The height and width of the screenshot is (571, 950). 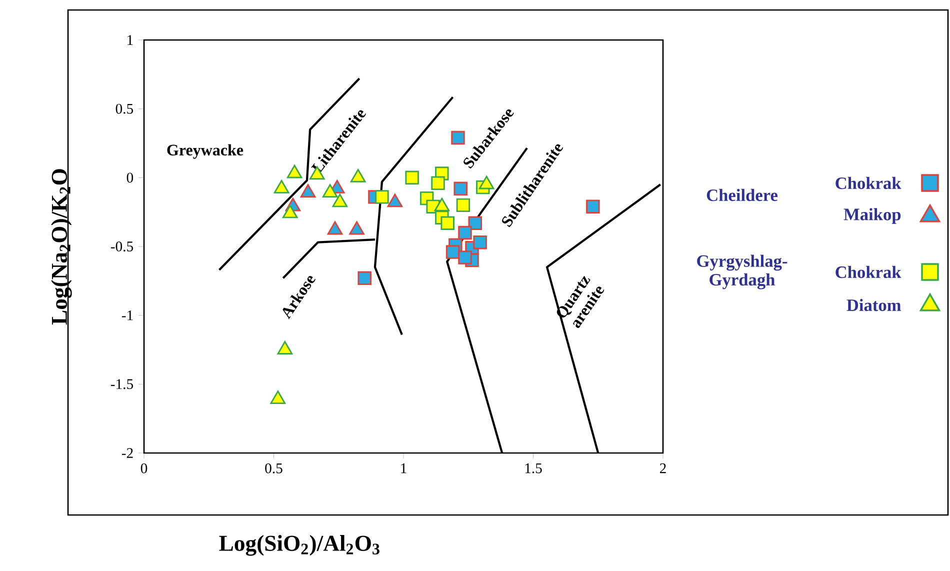 What do you see at coordinates (61, 247) in the screenshot?
I see `y-axis-title: Log(Na$_{2}$O)/K$_{2}$O` at bounding box center [61, 247].